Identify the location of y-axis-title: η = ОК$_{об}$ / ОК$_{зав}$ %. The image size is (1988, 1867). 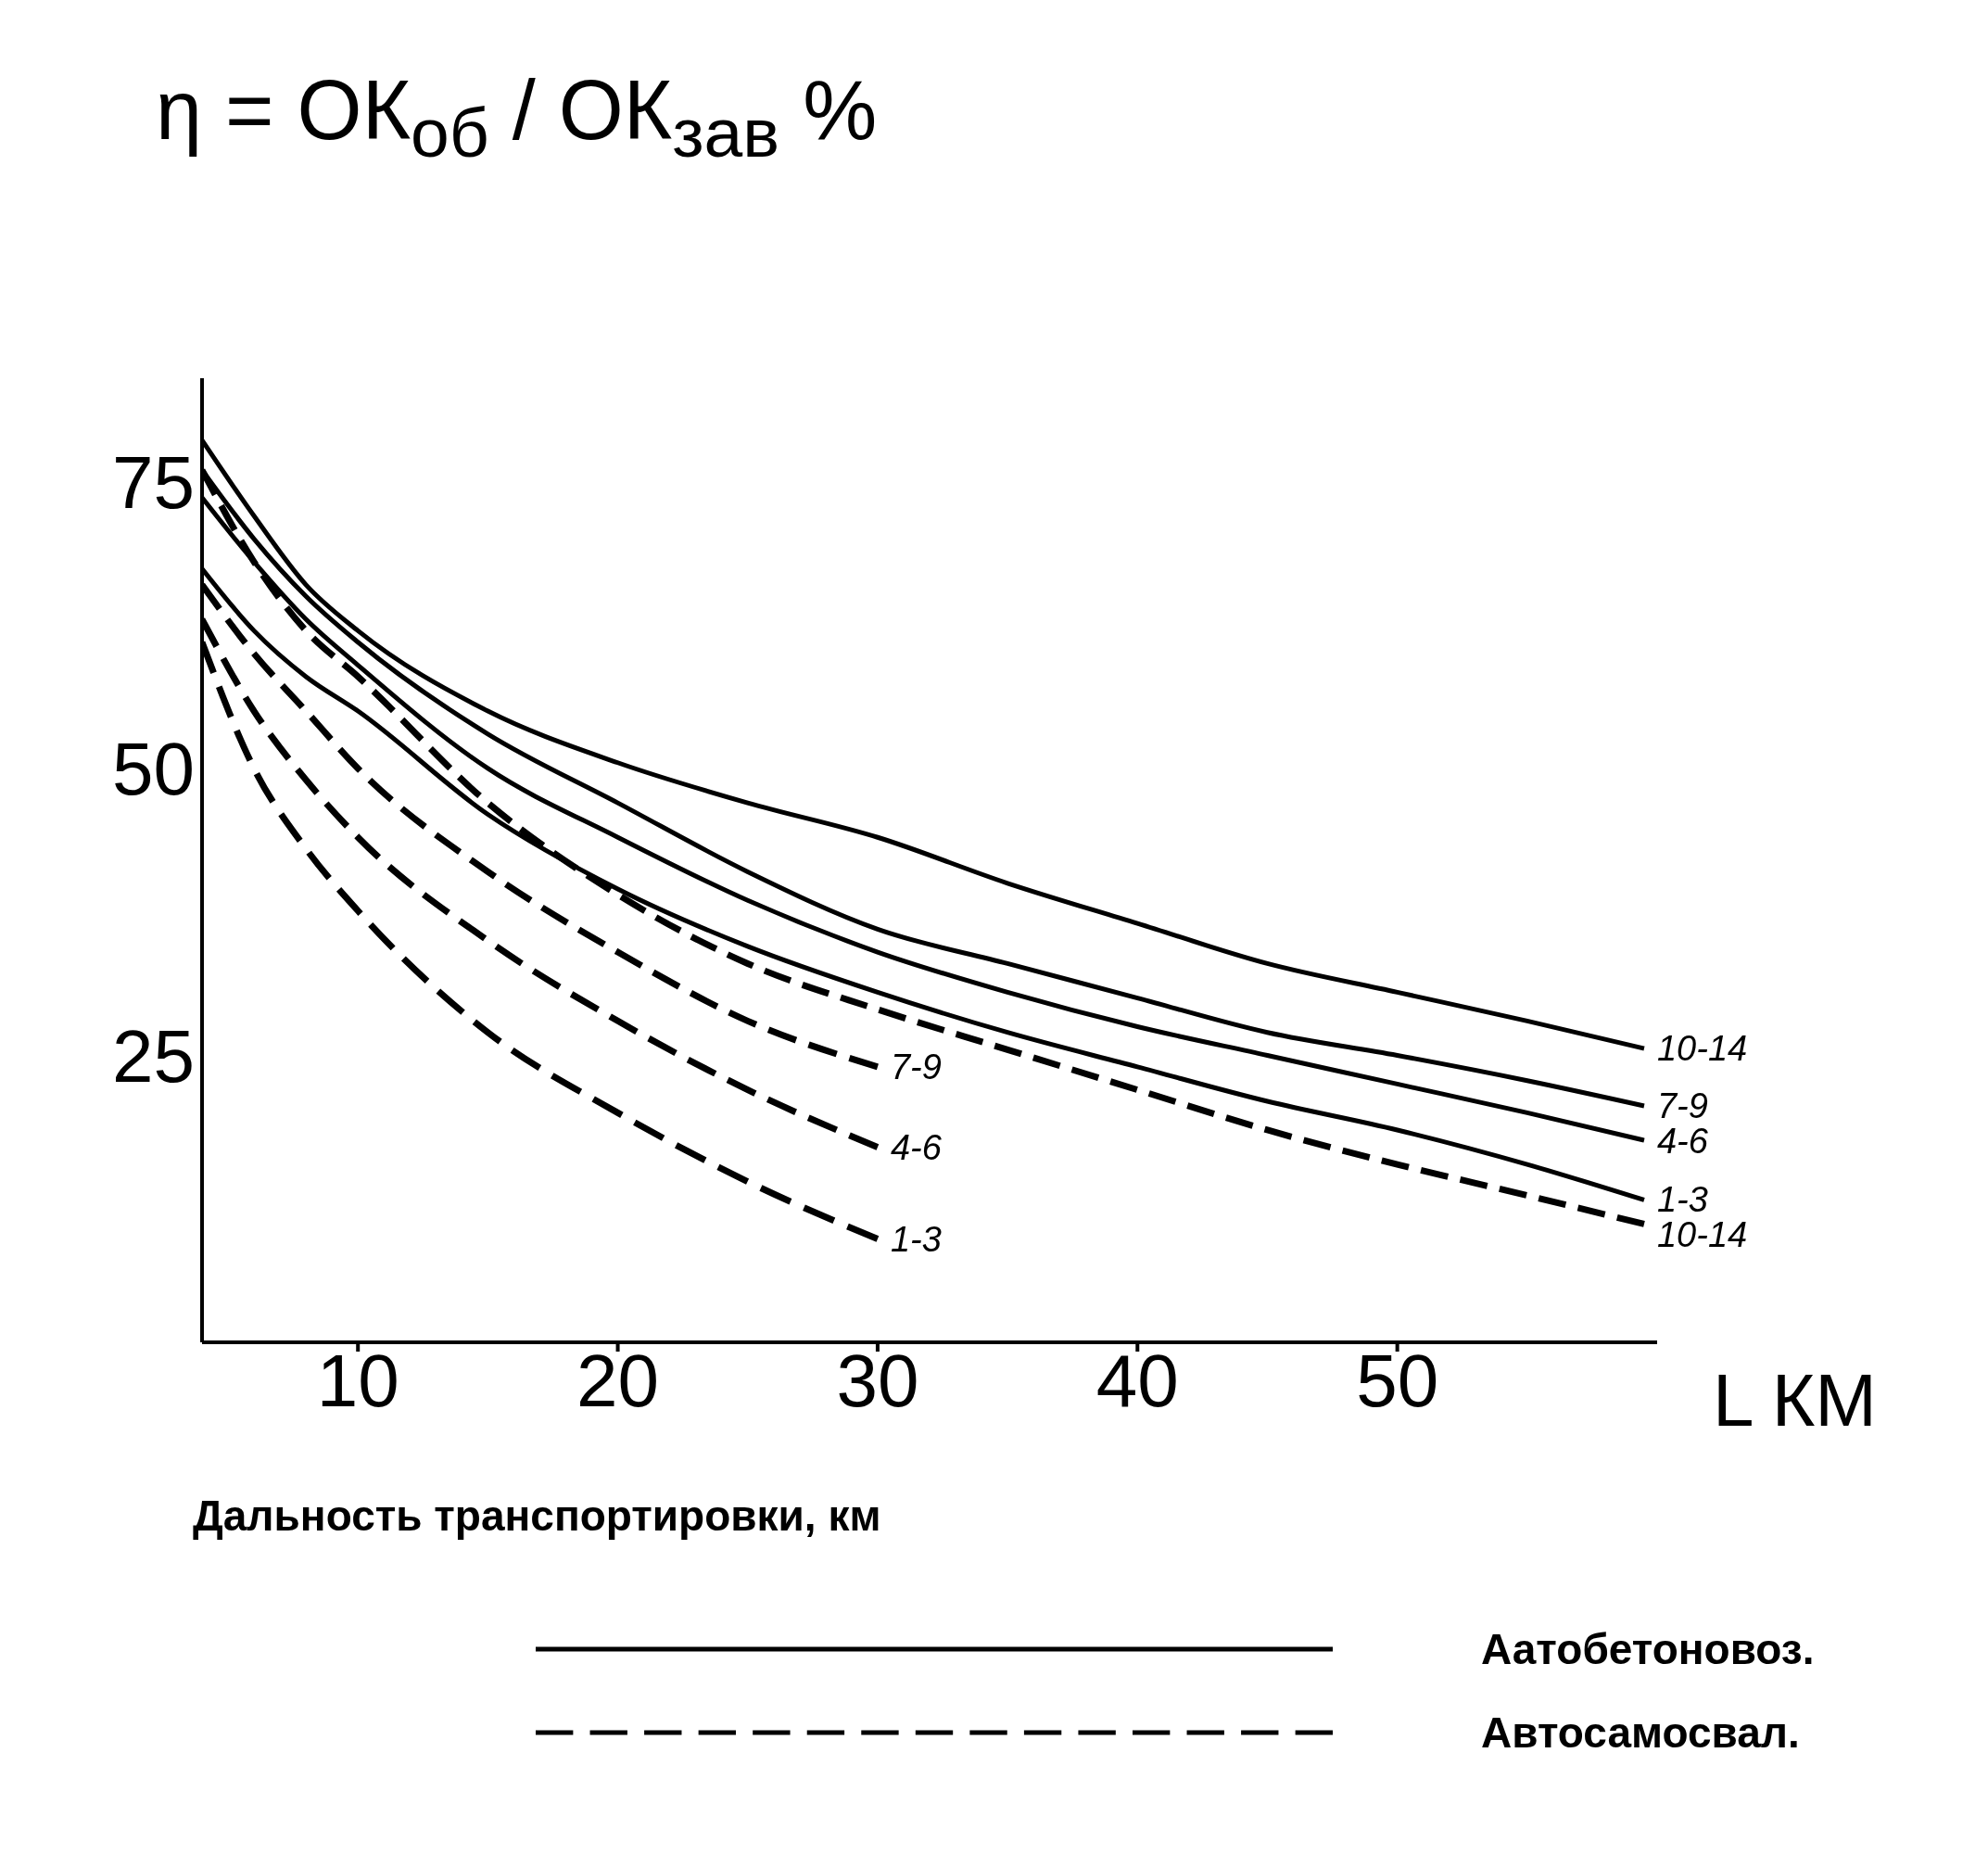
(517, 118).